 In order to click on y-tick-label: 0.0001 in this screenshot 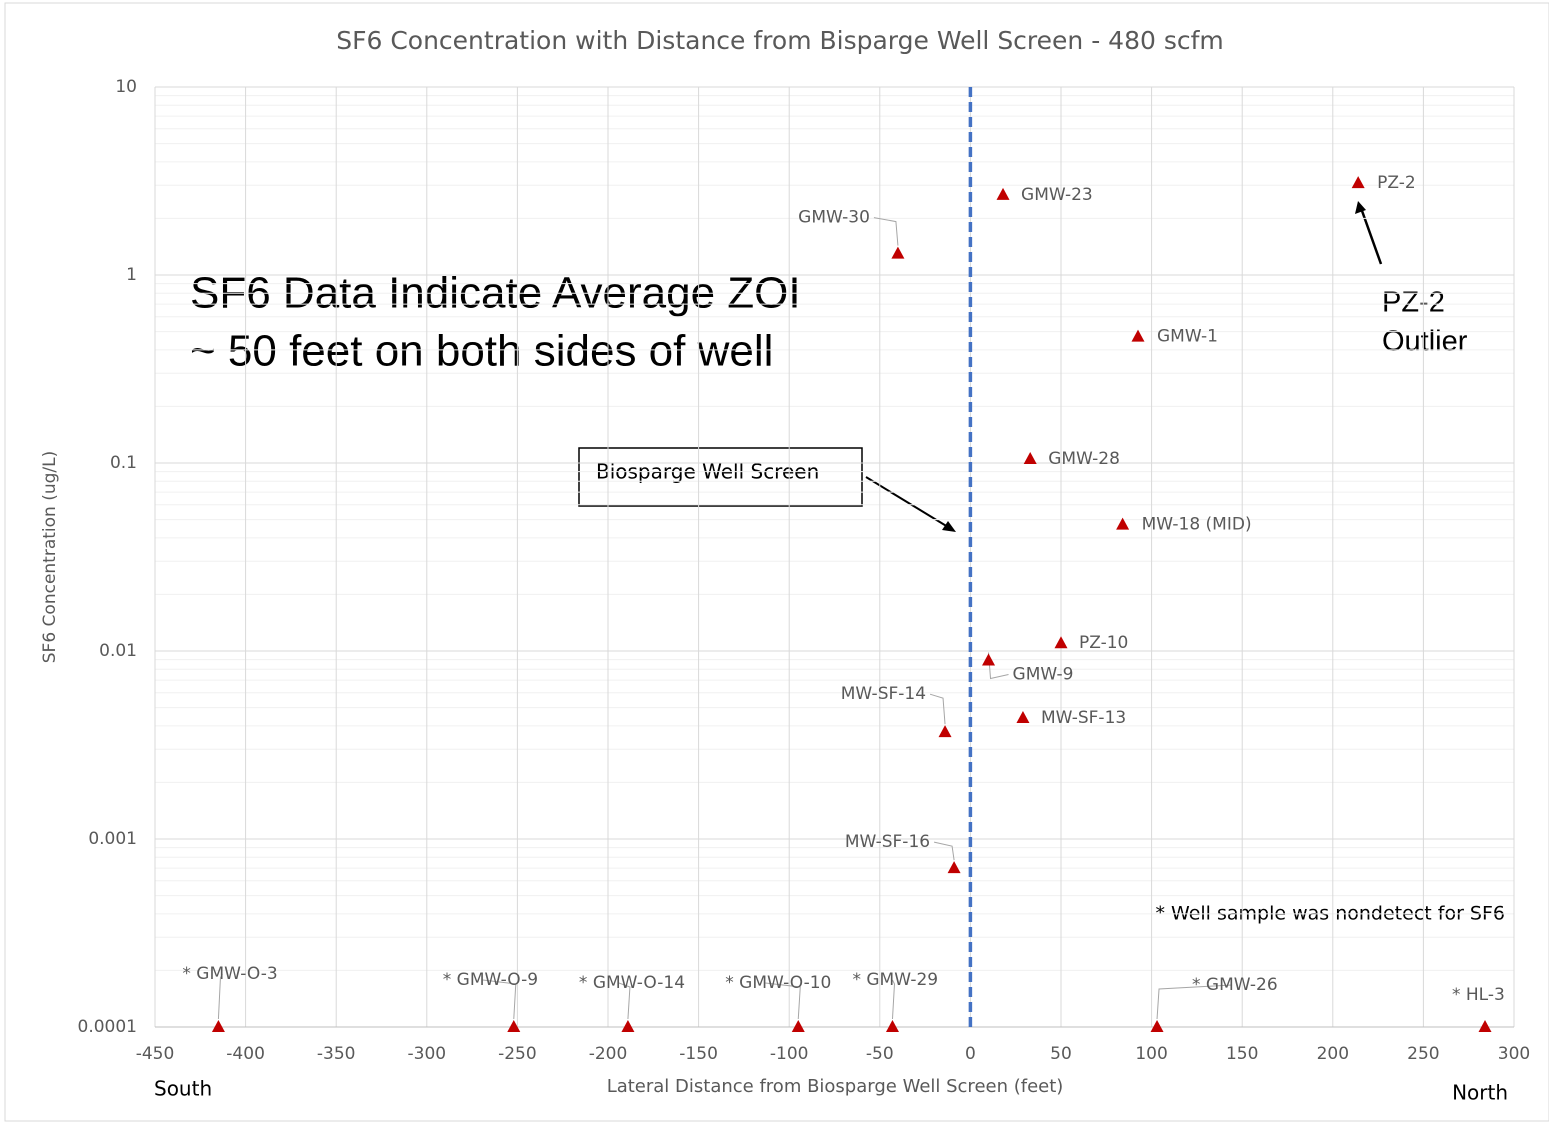, I will do `click(107, 1027)`.